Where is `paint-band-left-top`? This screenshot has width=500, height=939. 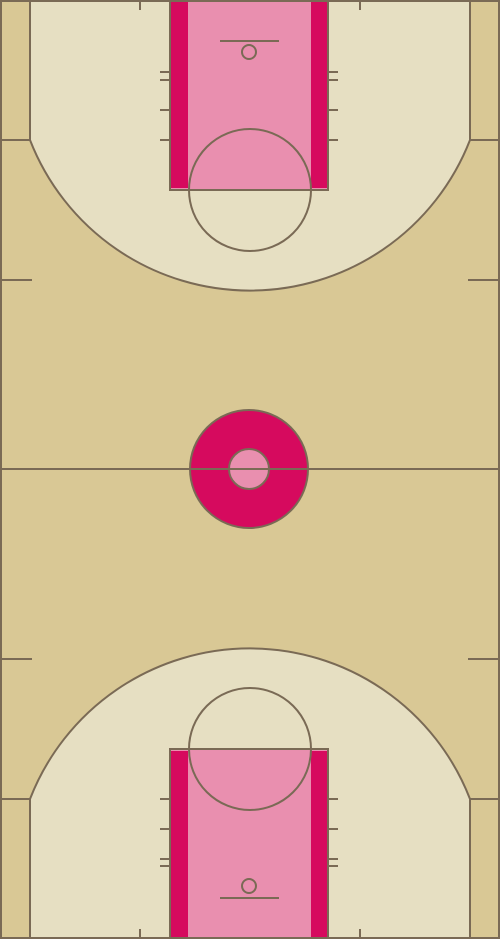 paint-band-left-top is located at coordinates (179, 95).